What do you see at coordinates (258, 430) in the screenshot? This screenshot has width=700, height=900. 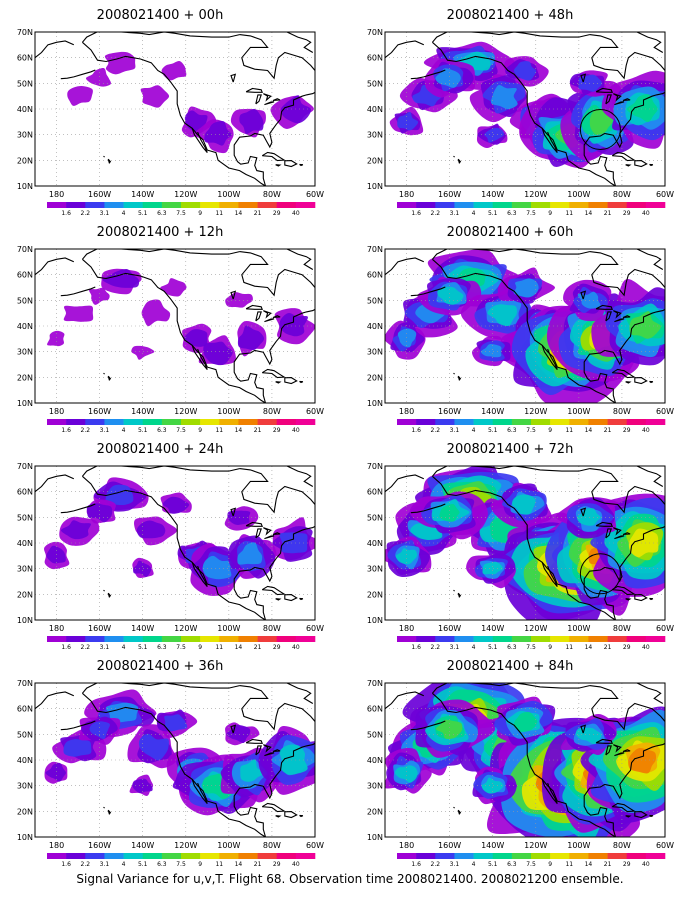 I see `colorbar-label: 21` at bounding box center [258, 430].